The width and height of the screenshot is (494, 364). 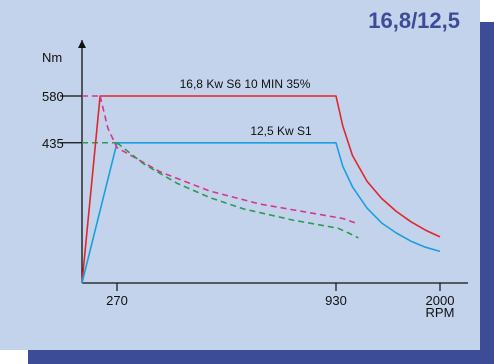 I want to click on x-tick-label: 270, so click(x=117, y=300).